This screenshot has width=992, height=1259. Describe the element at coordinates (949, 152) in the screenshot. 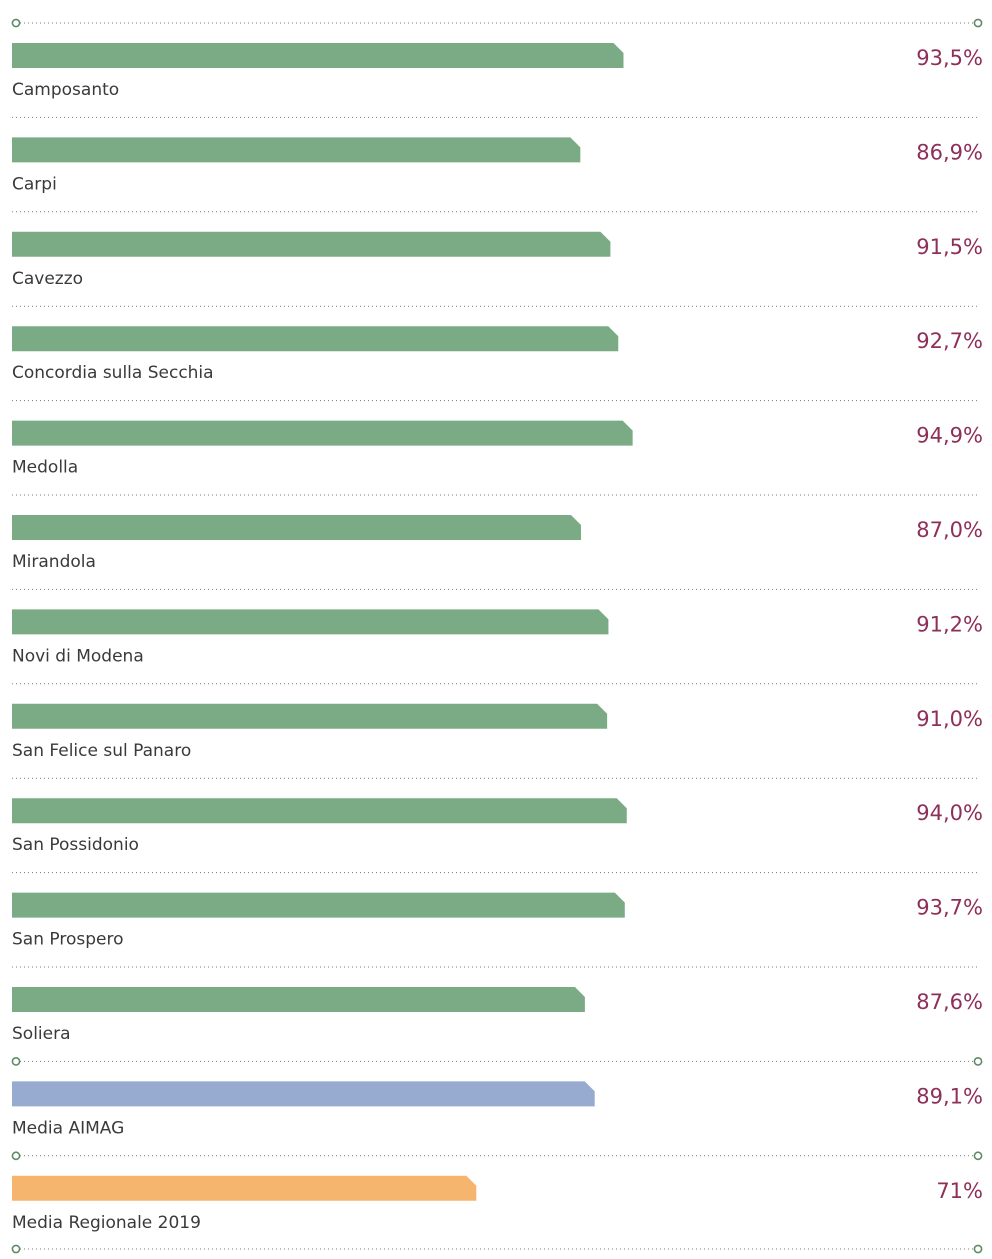

I see `value-label: 86,9%` at that location.